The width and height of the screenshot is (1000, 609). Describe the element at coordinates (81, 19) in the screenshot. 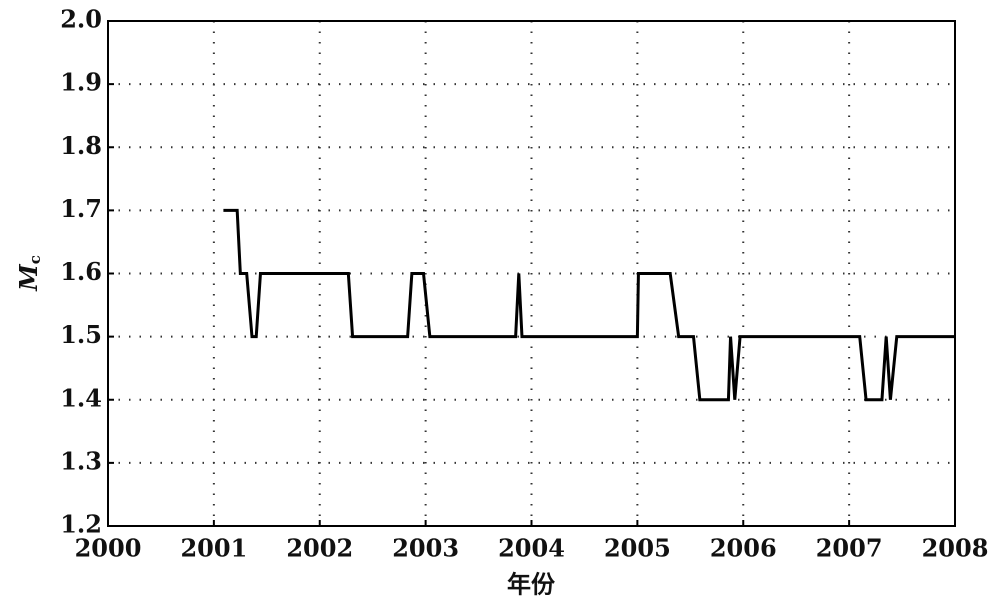

I see `y-tick-label: 2.0` at that location.